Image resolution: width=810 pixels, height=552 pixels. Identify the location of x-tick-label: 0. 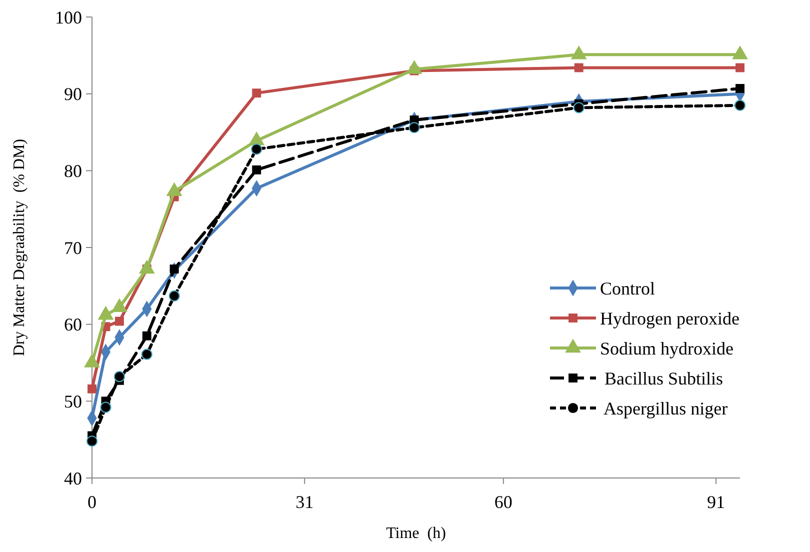
(92, 502).